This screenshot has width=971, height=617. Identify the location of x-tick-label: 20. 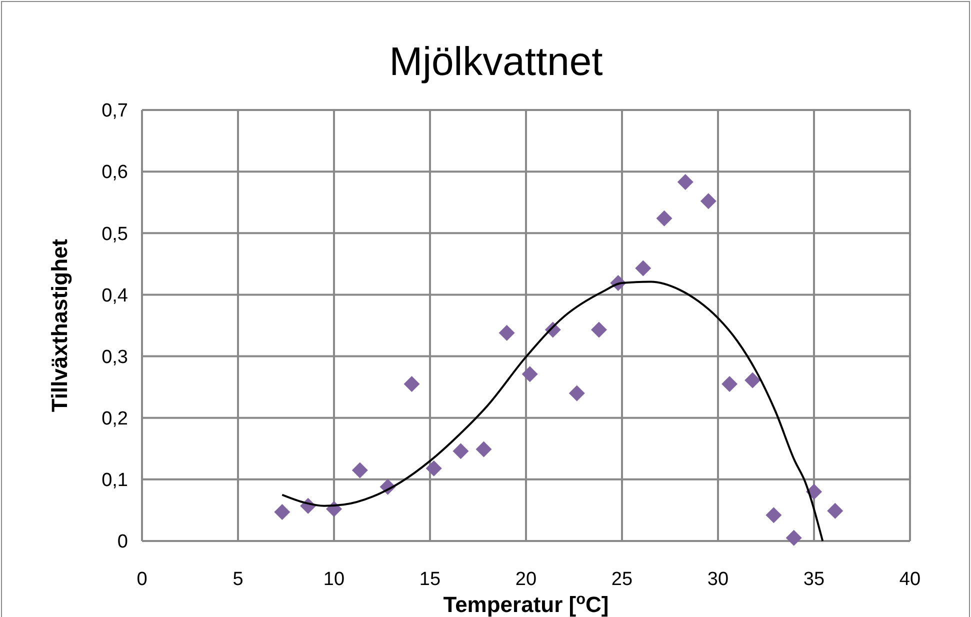
(526, 579).